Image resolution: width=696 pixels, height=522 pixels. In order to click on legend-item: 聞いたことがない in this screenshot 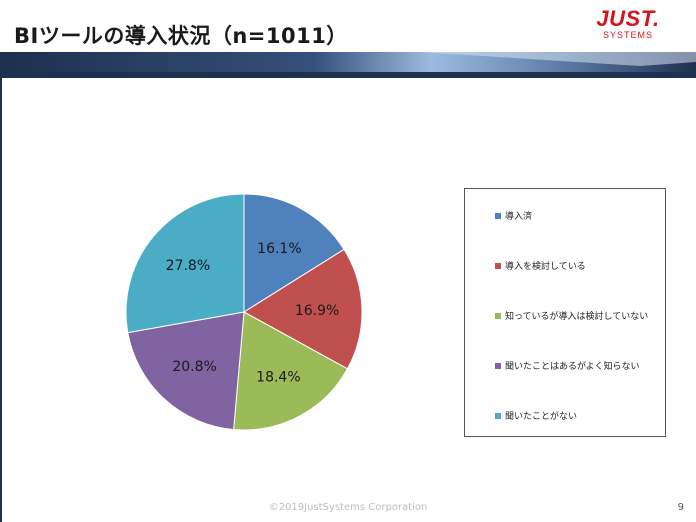, I will do `click(536, 415)`.